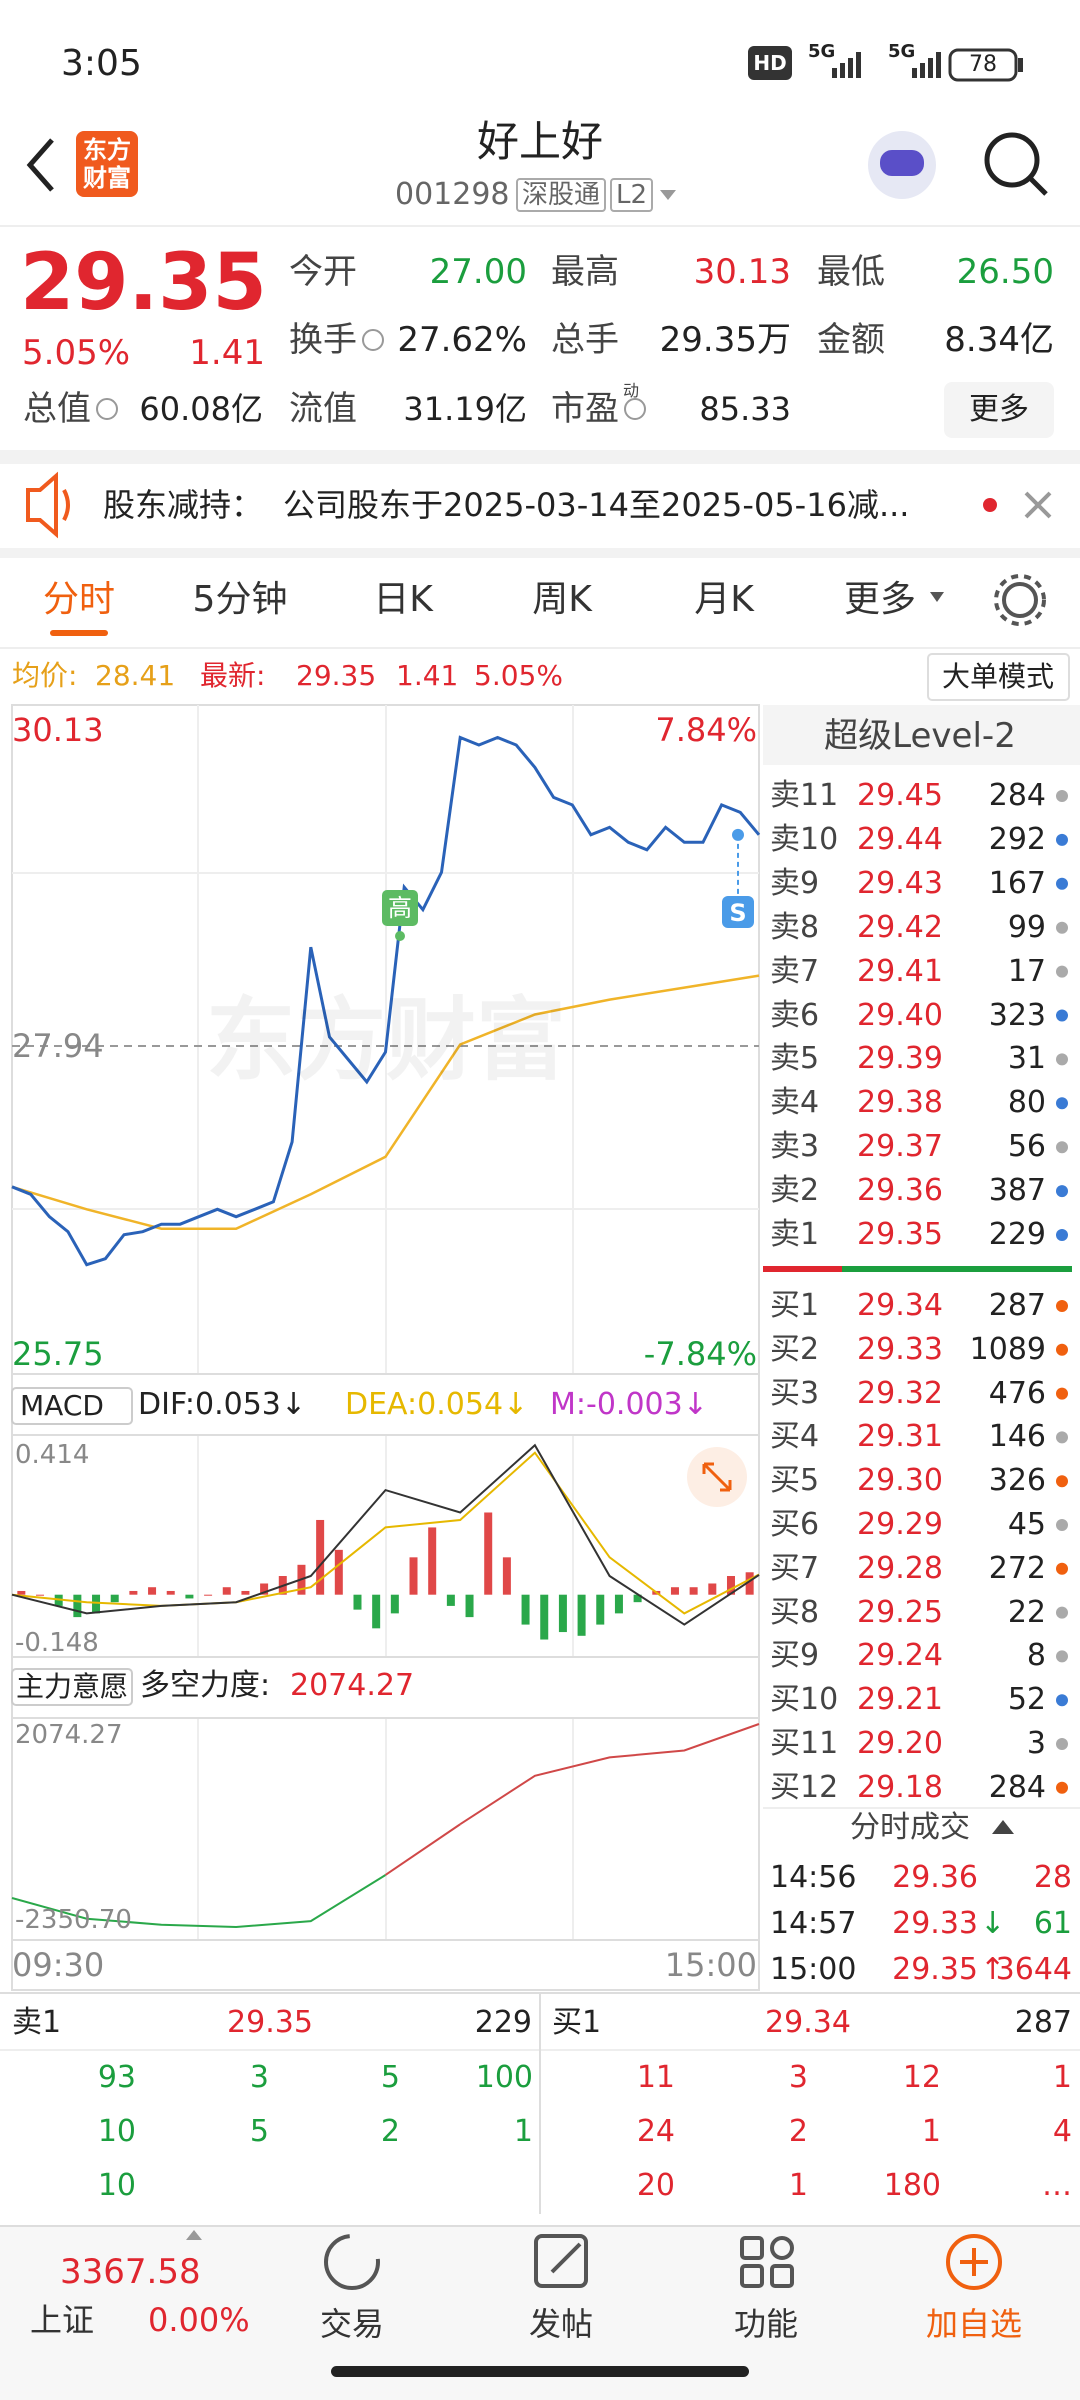 This screenshot has width=1080, height=2400. I want to click on y-tick-label: -0.148, so click(57, 1643).